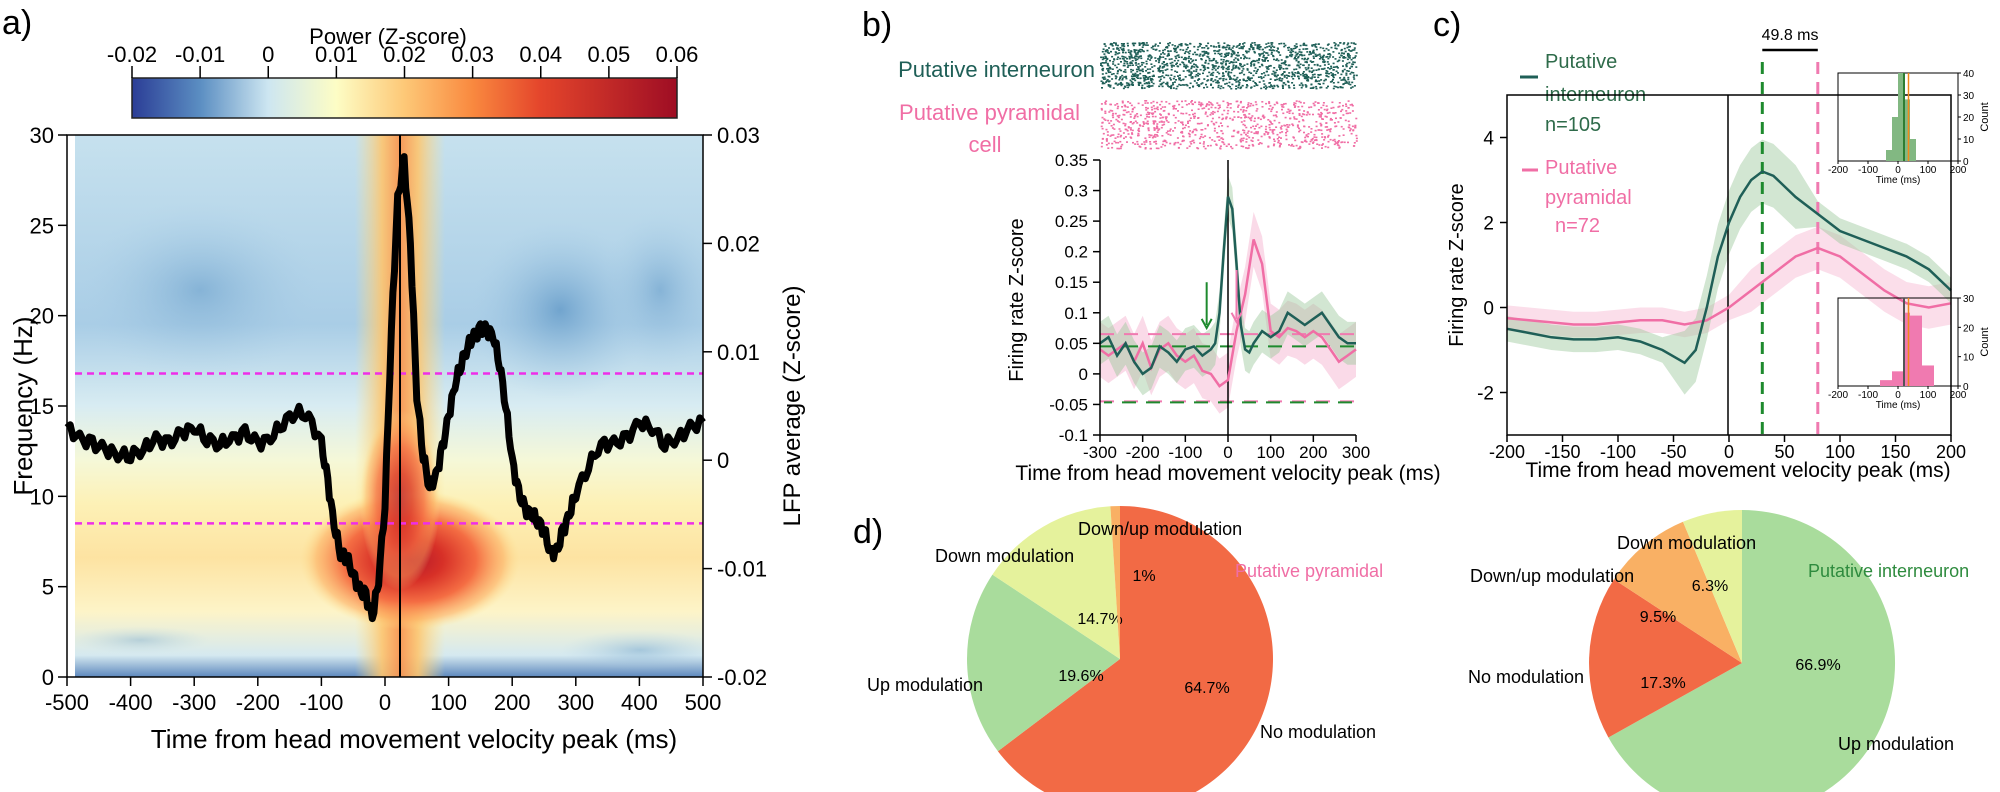 Image resolution: width=2000 pixels, height=792 pixels. What do you see at coordinates (1969, 358) in the screenshot?
I see `inset-y-tick-label: 10` at bounding box center [1969, 358].